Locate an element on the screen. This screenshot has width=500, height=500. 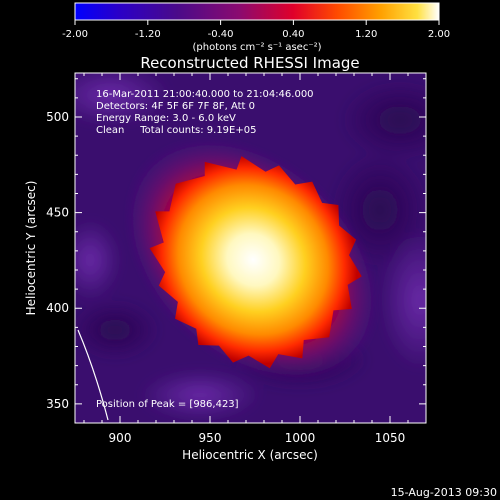
colorbar-strip is located at coordinates (257, 11).